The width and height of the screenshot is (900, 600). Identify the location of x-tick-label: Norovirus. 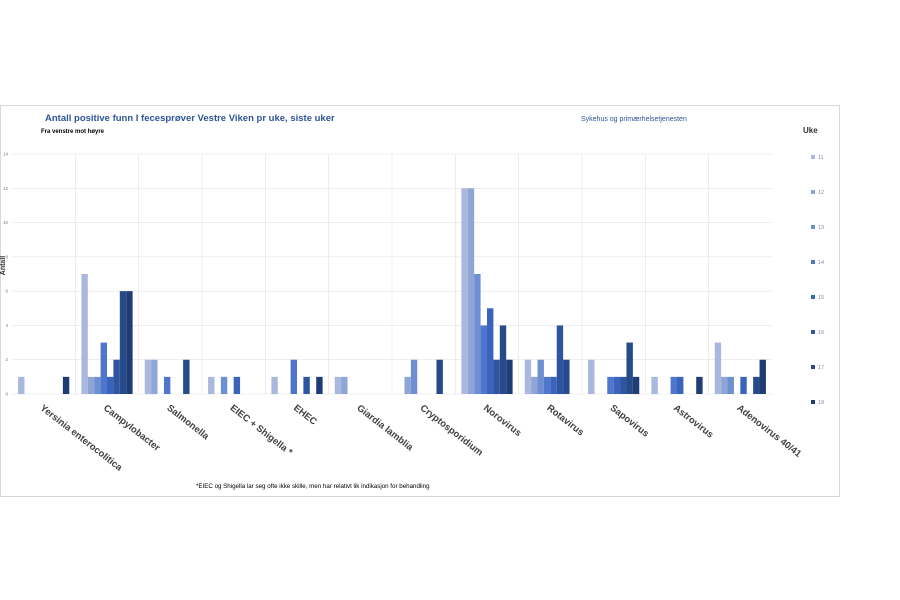
(502, 421).